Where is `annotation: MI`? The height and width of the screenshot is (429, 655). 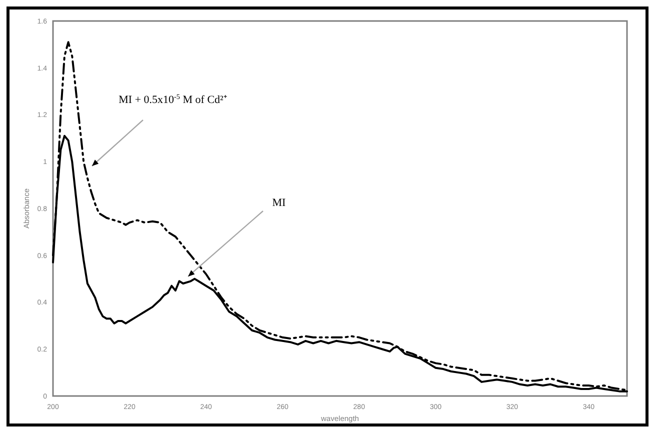 annotation: MI is located at coordinates (279, 203).